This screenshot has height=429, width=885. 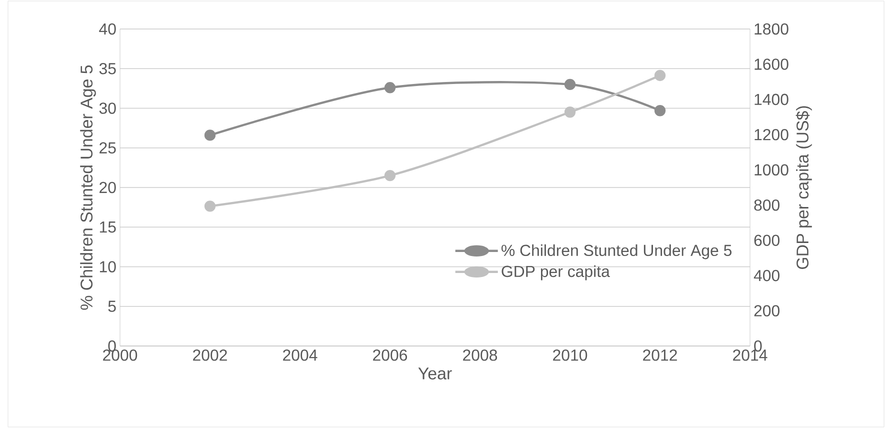 I want to click on y-tick-label: 35, so click(x=107, y=68).